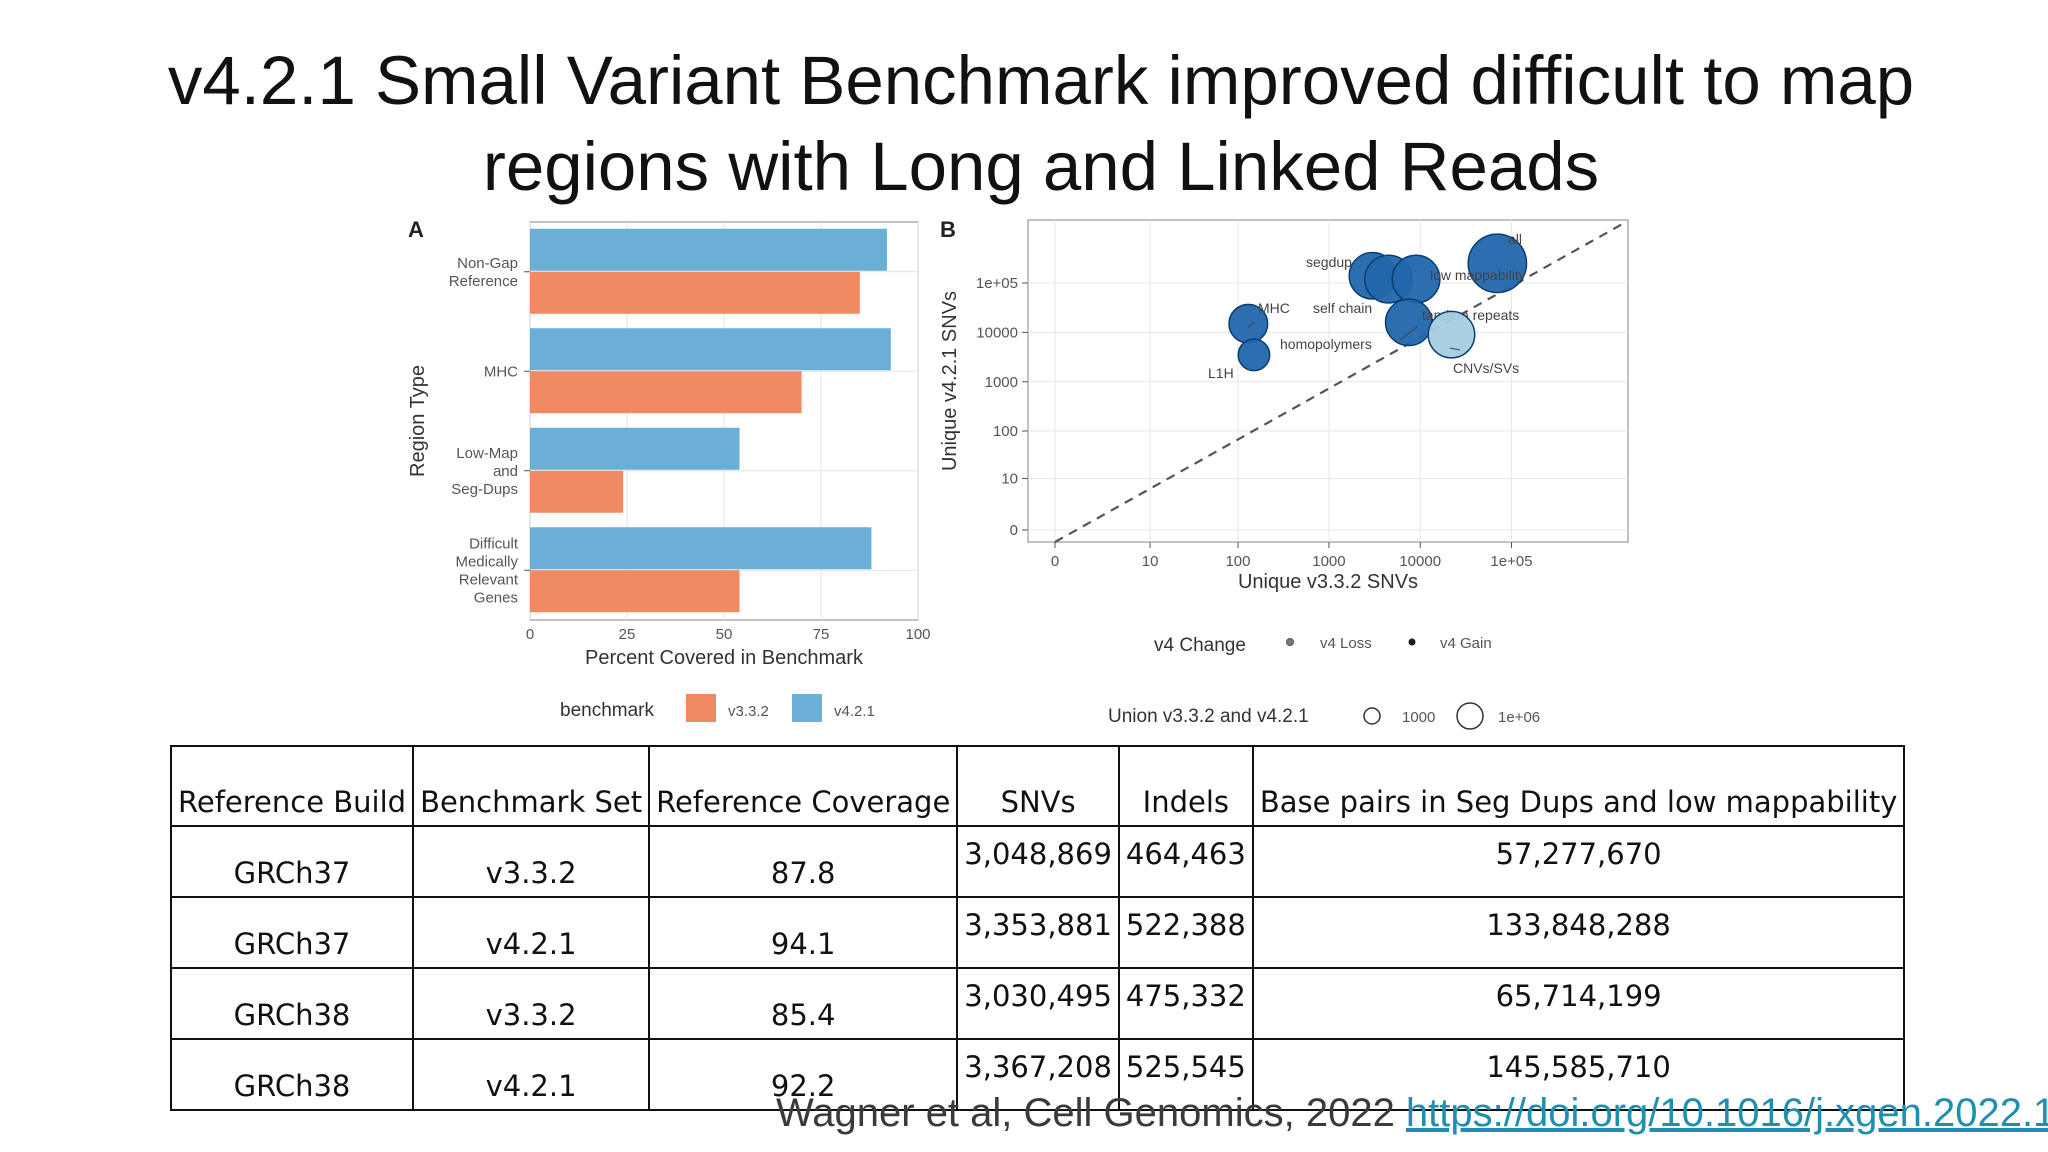 This screenshot has width=2048, height=1152. Describe the element at coordinates (1478, 275) in the screenshot. I see `point-label: low mappability` at that location.